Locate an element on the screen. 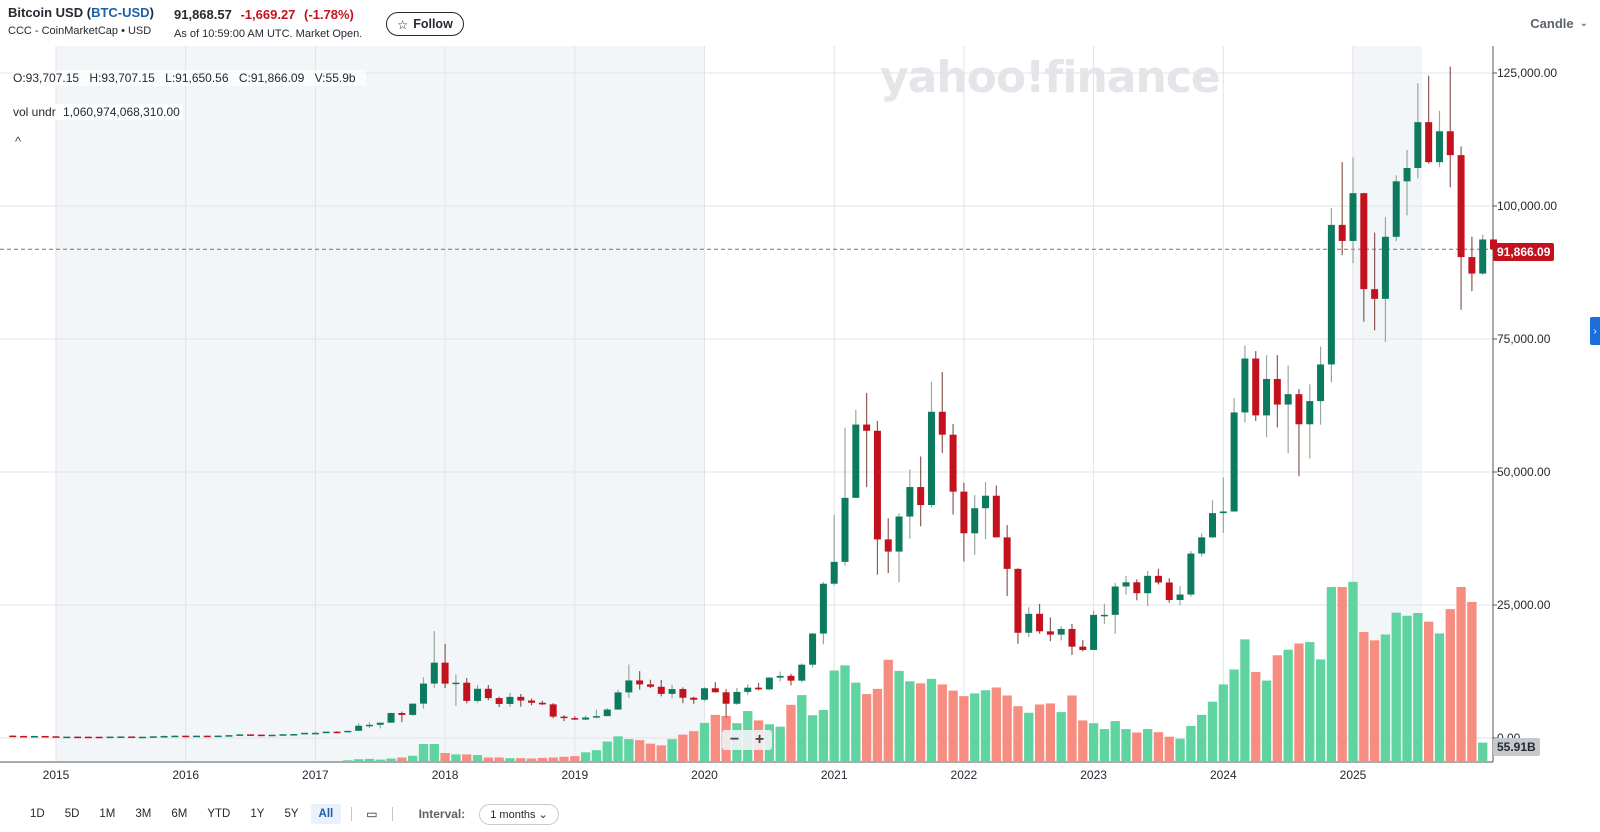  interval-select: 1 months ⌄ is located at coordinates (519, 814).